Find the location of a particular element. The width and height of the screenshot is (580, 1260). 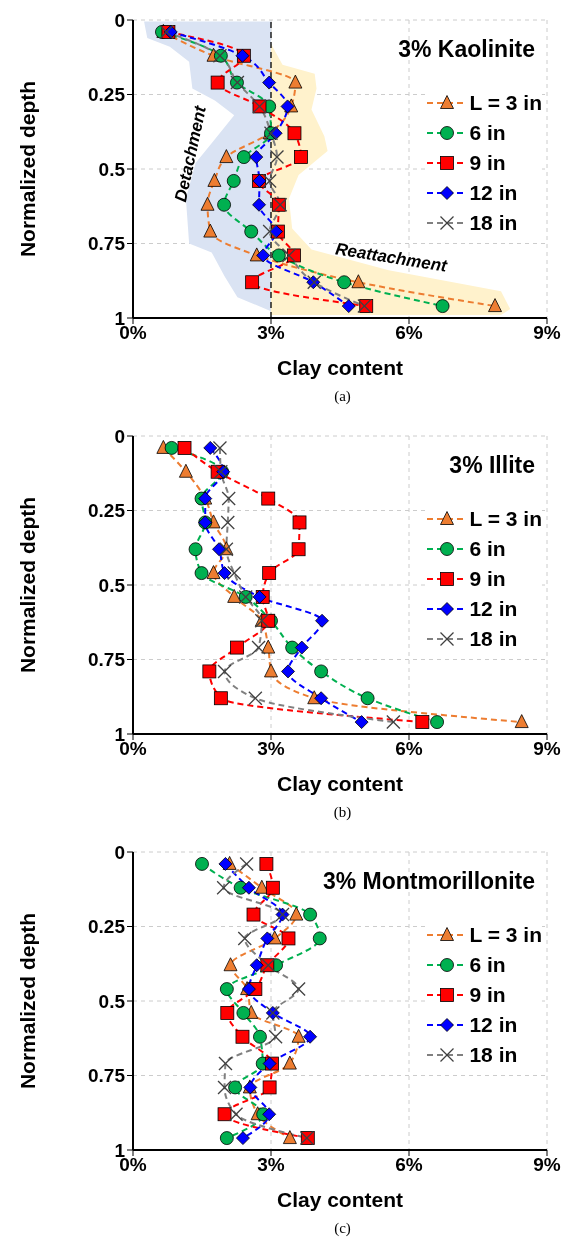

text: (b) is located at coordinates (342, 813).